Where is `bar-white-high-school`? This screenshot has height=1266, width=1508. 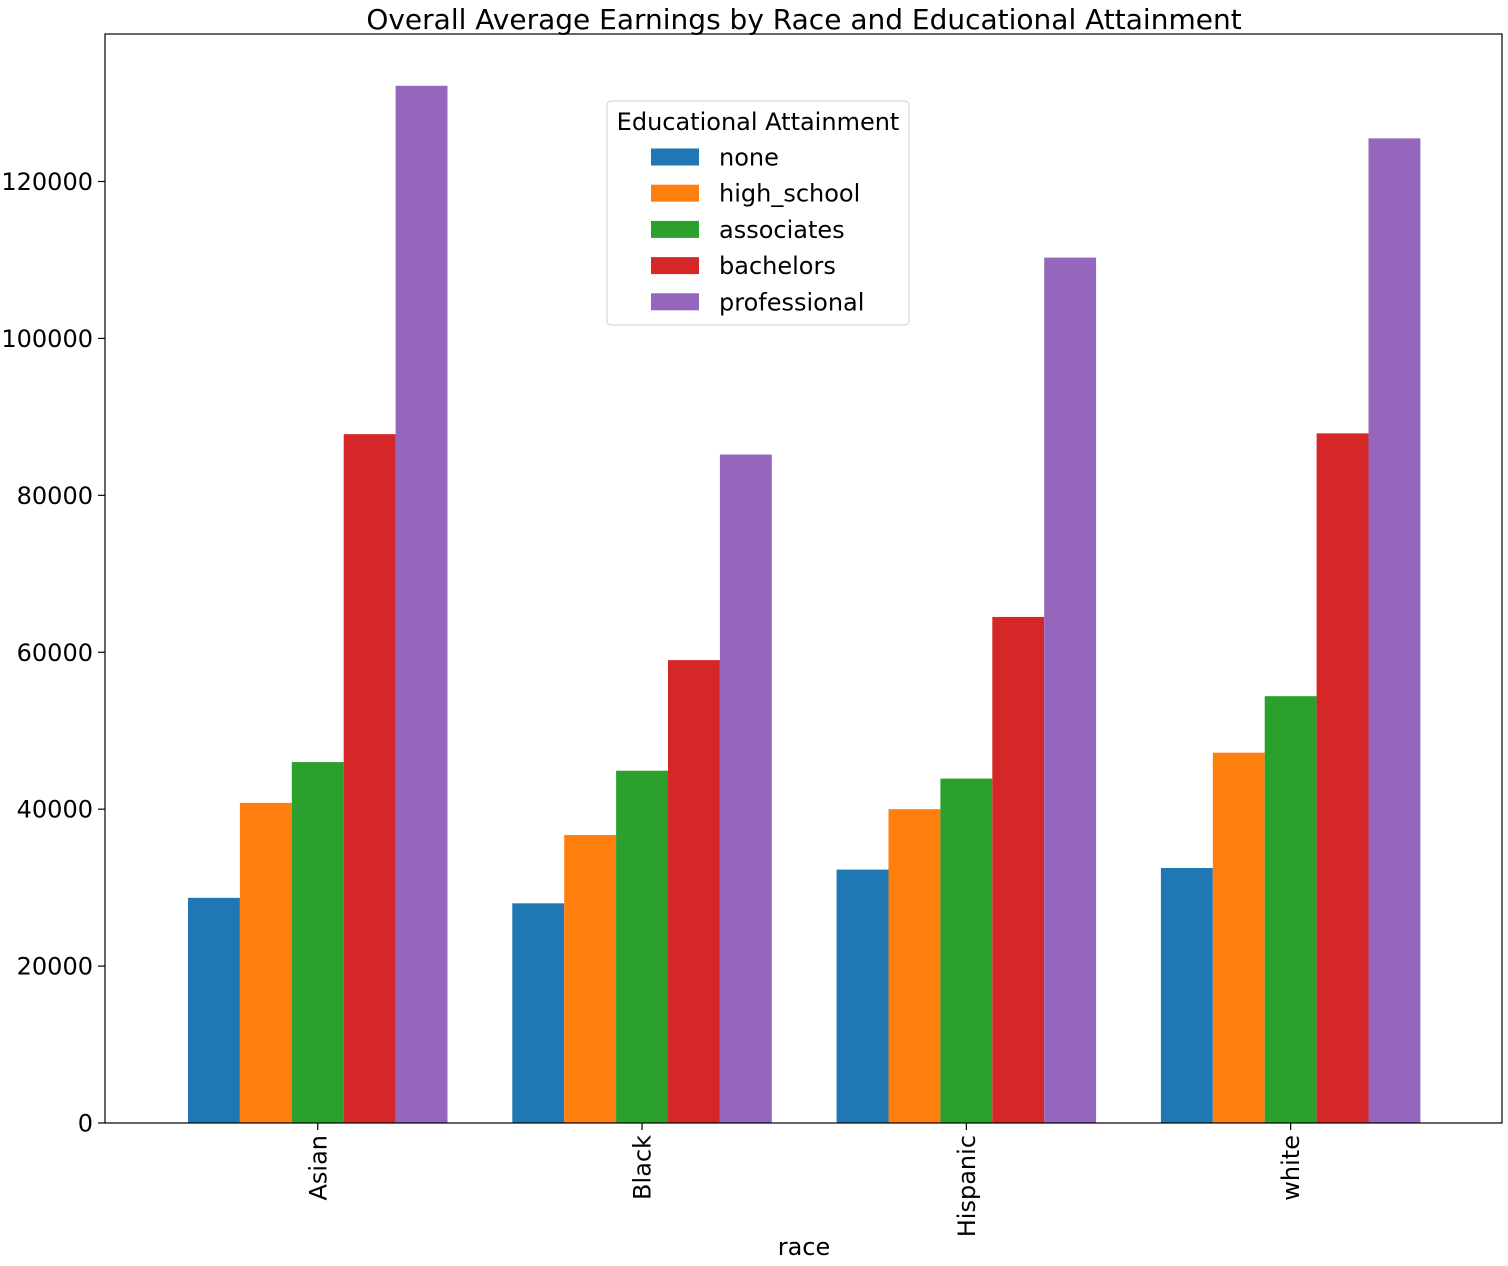 bar-white-high-school is located at coordinates (1238, 937).